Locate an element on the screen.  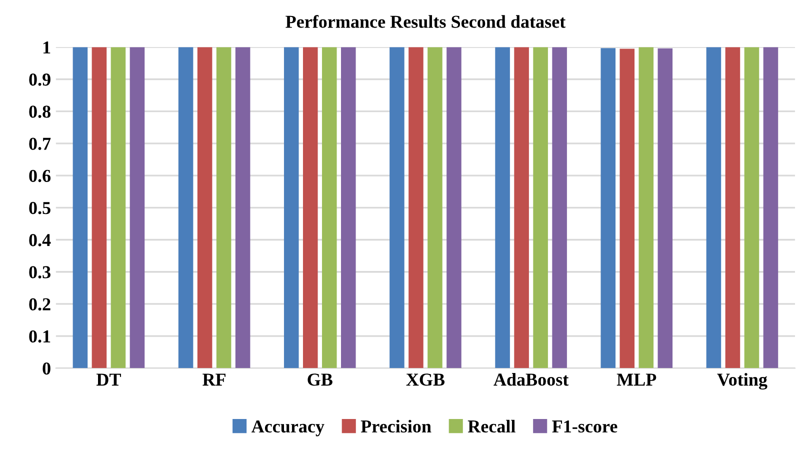
x-tick-label: MLP is located at coordinates (636, 380).